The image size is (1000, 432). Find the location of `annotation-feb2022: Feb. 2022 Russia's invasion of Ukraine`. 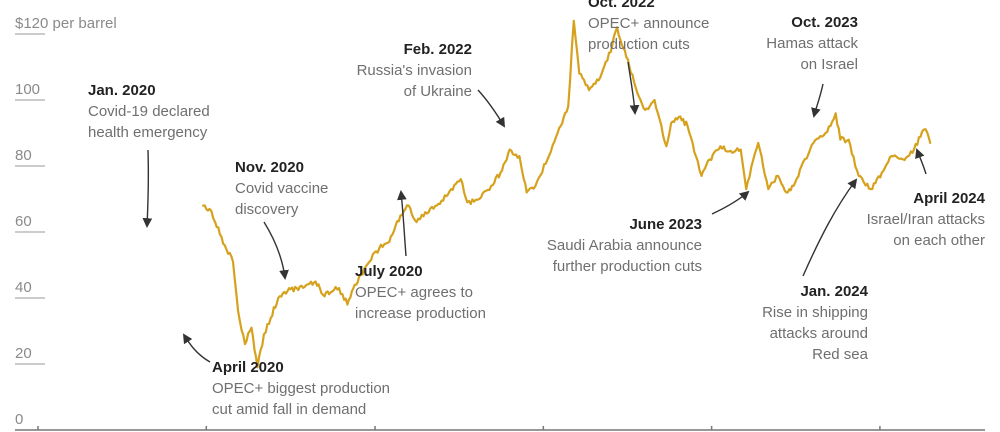

annotation-feb2022: Feb. 2022 Russia's invasion of Ukraine is located at coordinates (414, 70).